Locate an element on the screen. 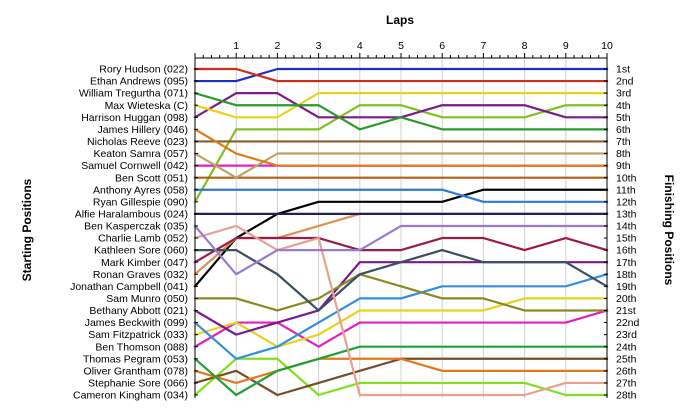  starting-position-label: Keaton Samra (057) is located at coordinates (140, 154).